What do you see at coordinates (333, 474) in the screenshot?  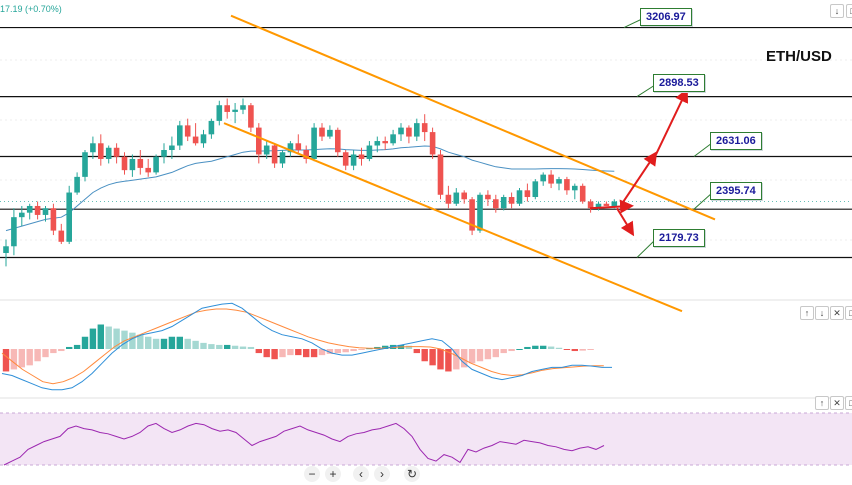 I see `zoom-in-button: +` at bounding box center [333, 474].